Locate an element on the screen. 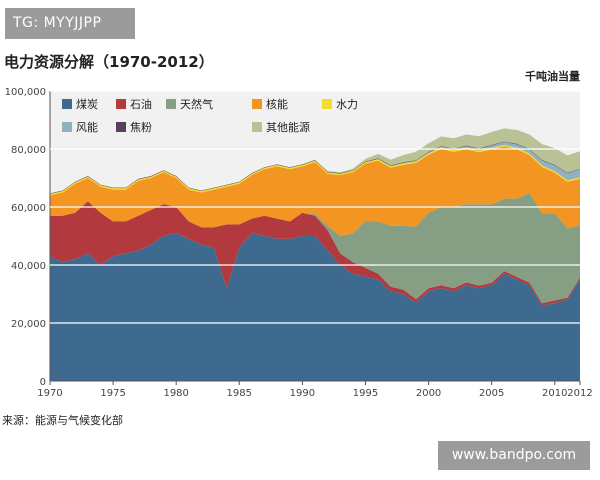 The height and width of the screenshot is (480, 600). legend-swatch-other is located at coordinates (257, 127).